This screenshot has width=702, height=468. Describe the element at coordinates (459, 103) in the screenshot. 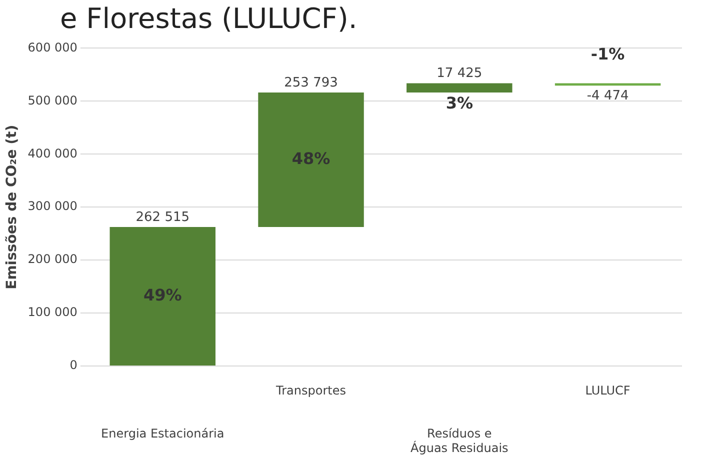

I see `annotation: 3%` at that location.